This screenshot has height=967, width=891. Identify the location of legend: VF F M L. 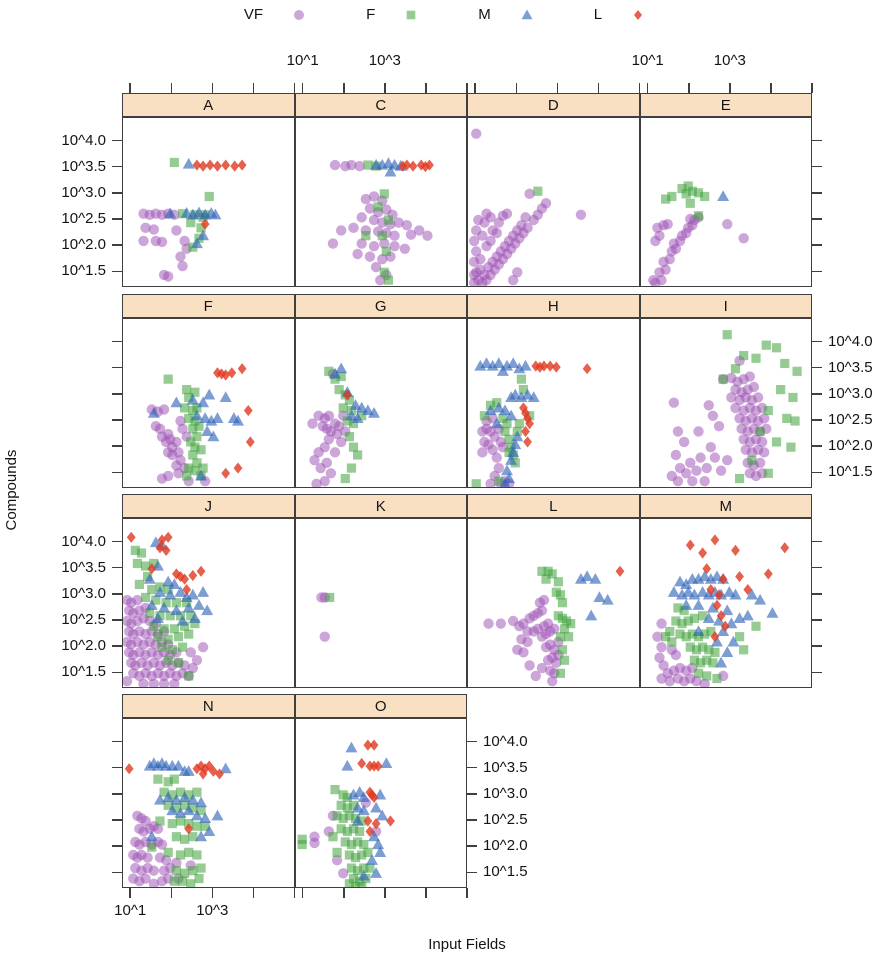
(445, 14).